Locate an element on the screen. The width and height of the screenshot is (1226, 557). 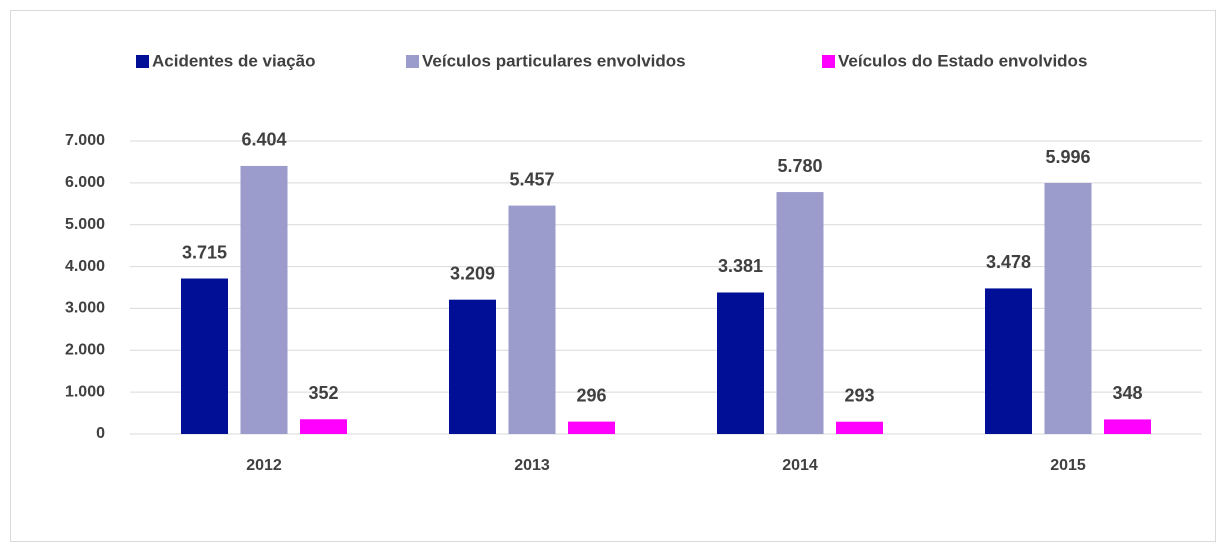
data-label: 293 is located at coordinates (859, 395).